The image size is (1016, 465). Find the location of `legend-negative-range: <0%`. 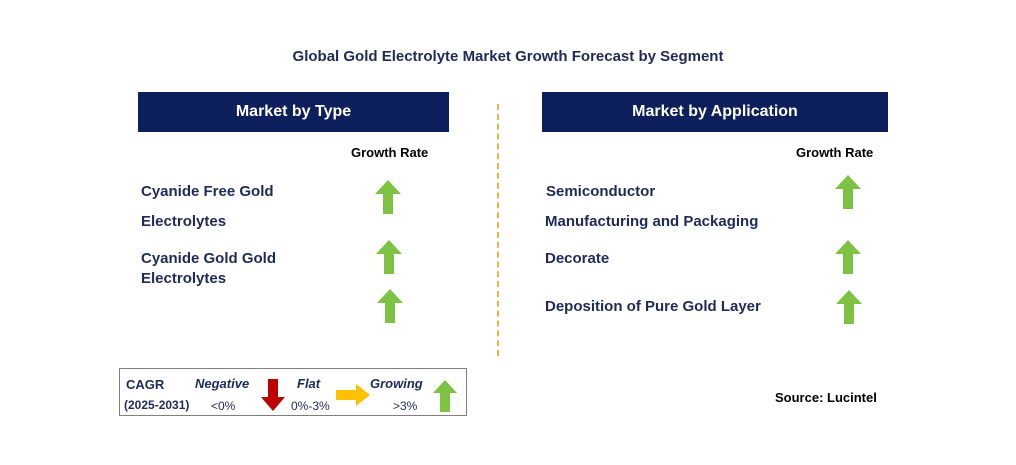

legend-negative-range: <0% is located at coordinates (223, 406).